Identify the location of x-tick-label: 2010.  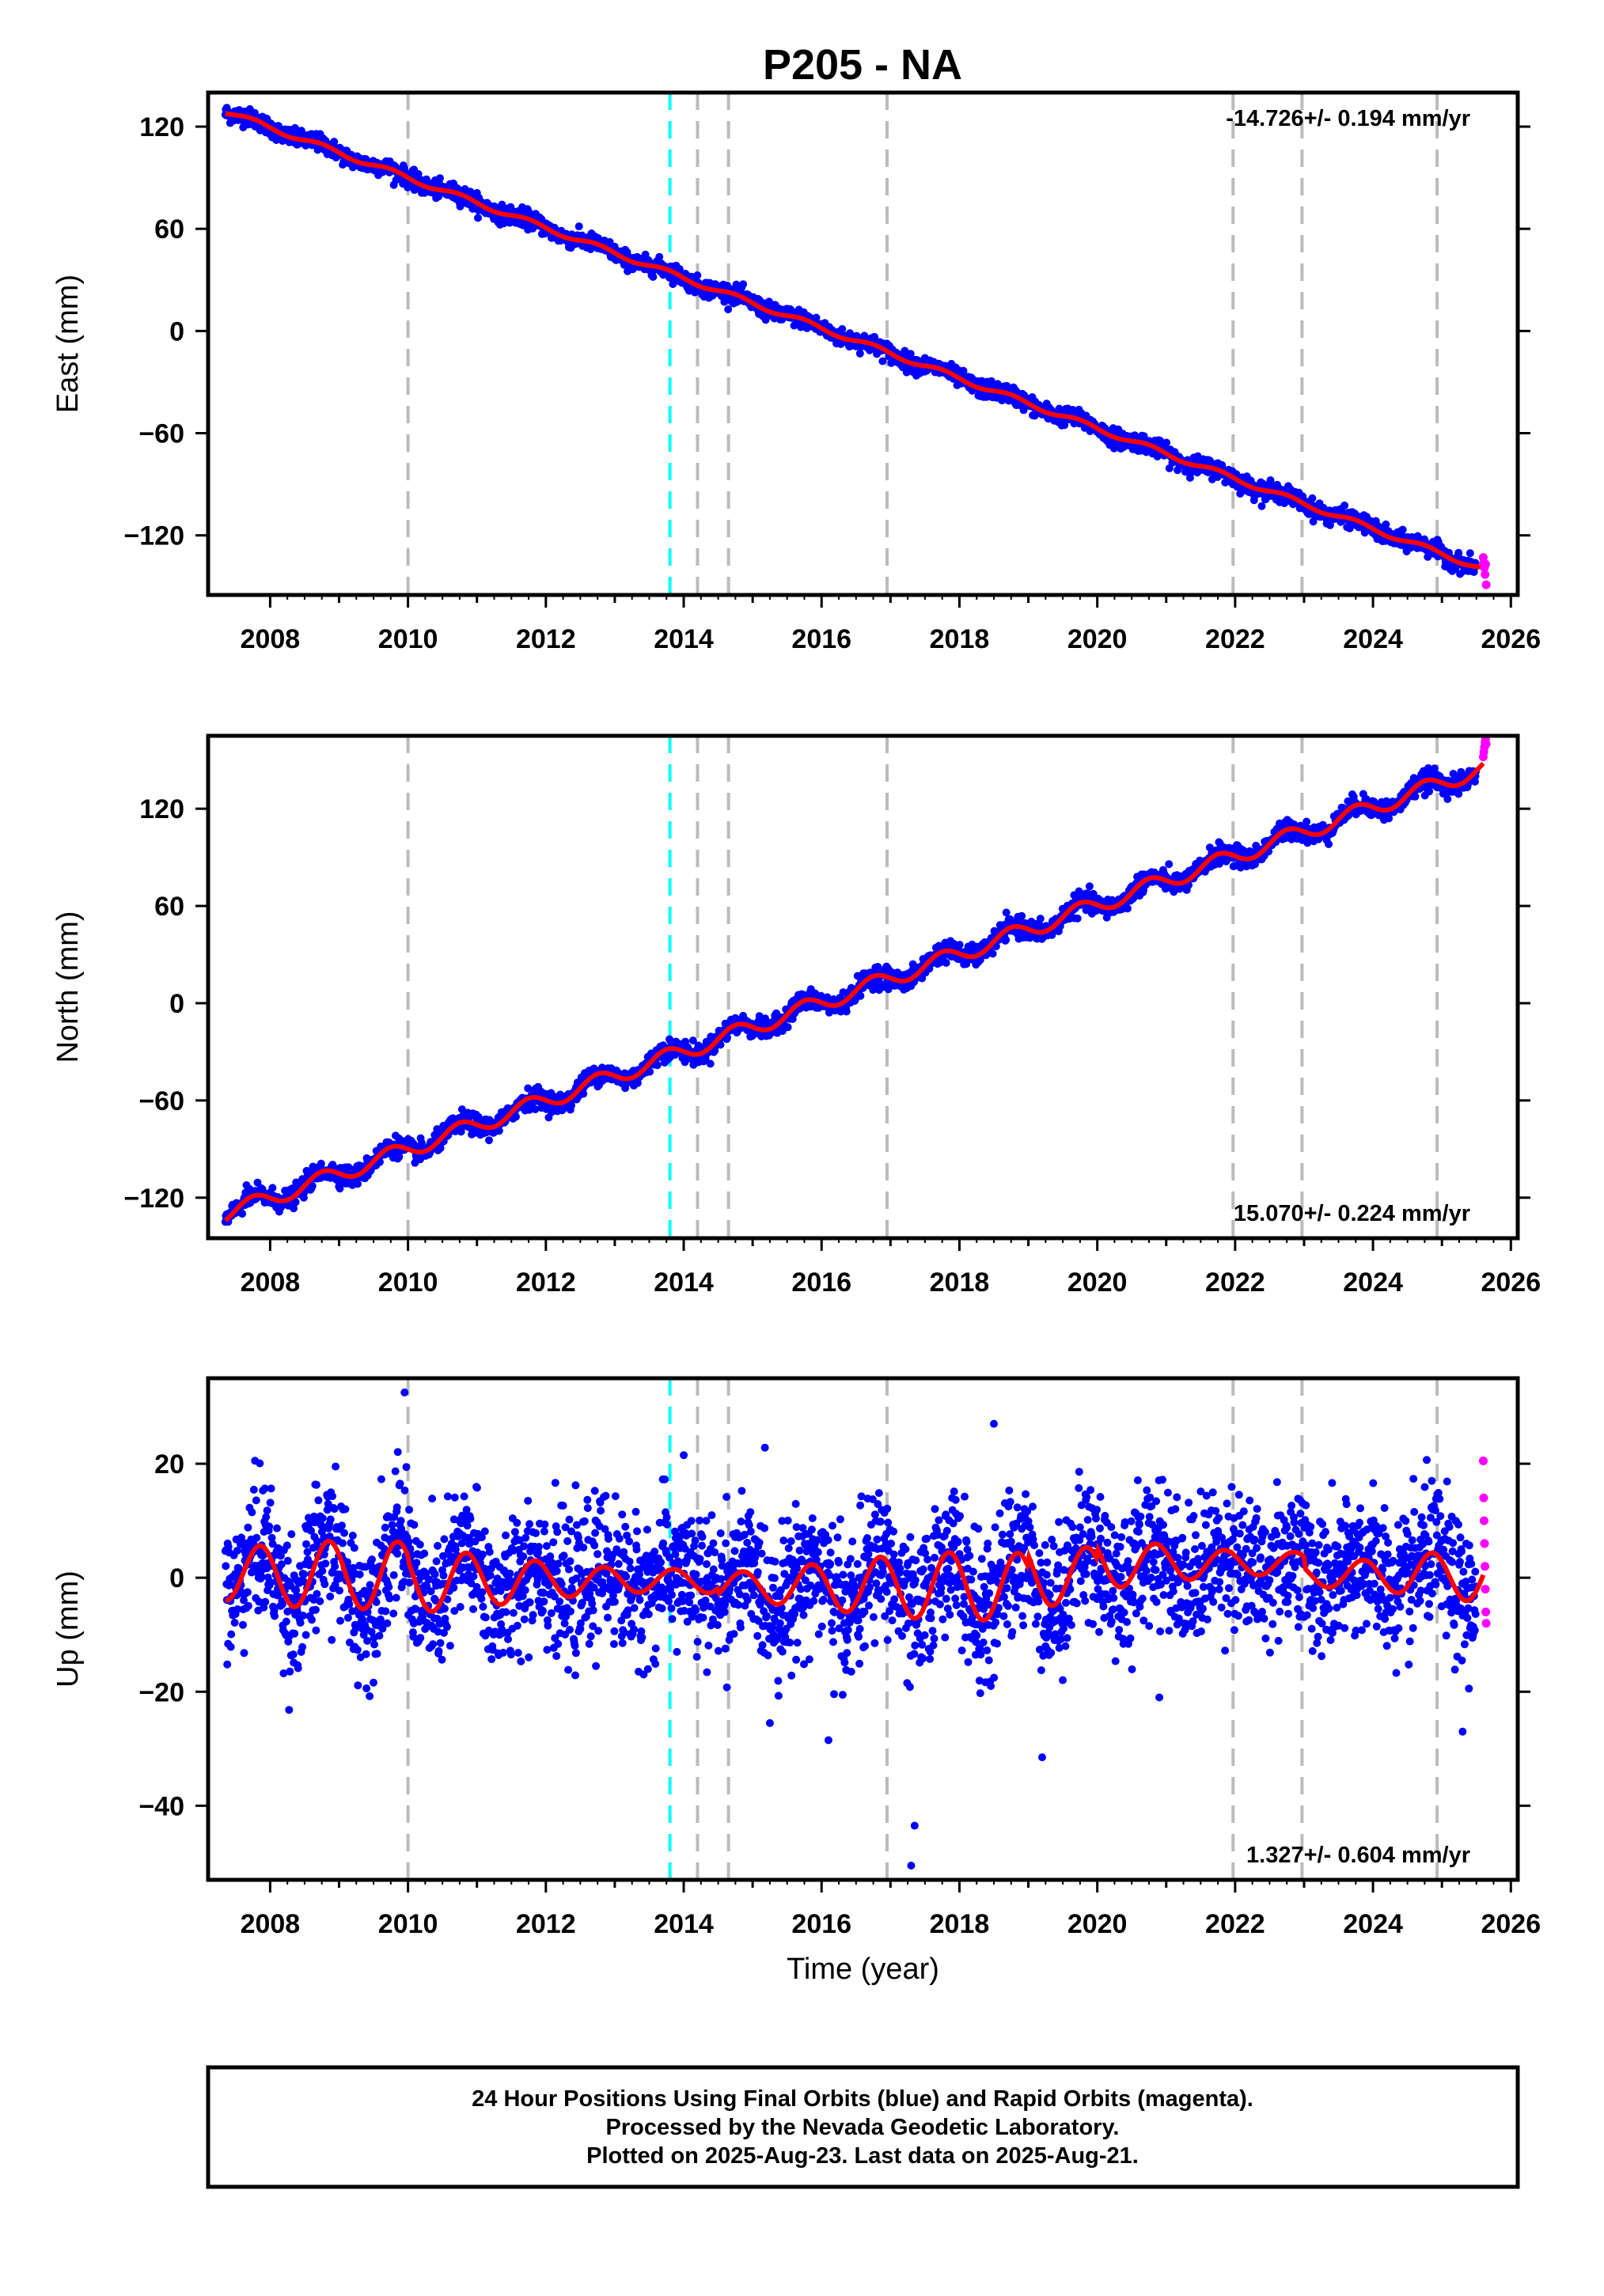
(408, 639).